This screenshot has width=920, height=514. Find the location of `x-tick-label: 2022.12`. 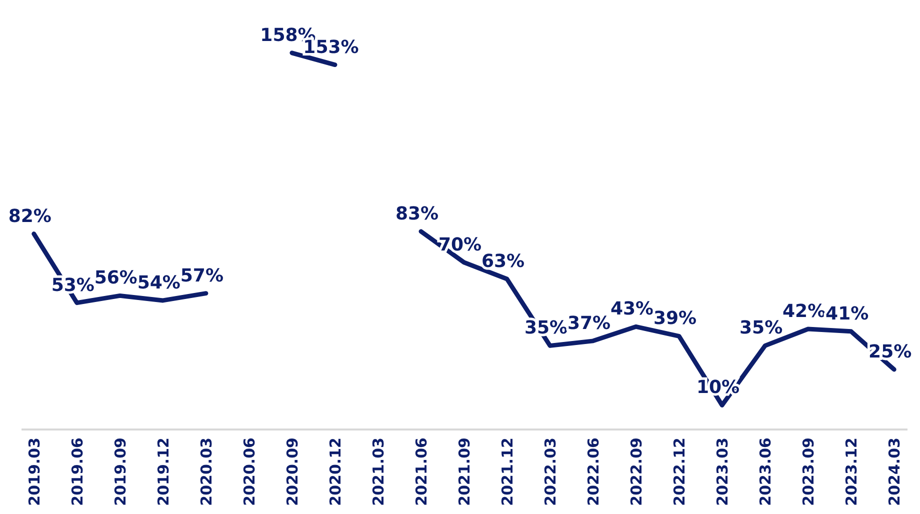

x-tick-label: 2022.12 is located at coordinates (679, 472).